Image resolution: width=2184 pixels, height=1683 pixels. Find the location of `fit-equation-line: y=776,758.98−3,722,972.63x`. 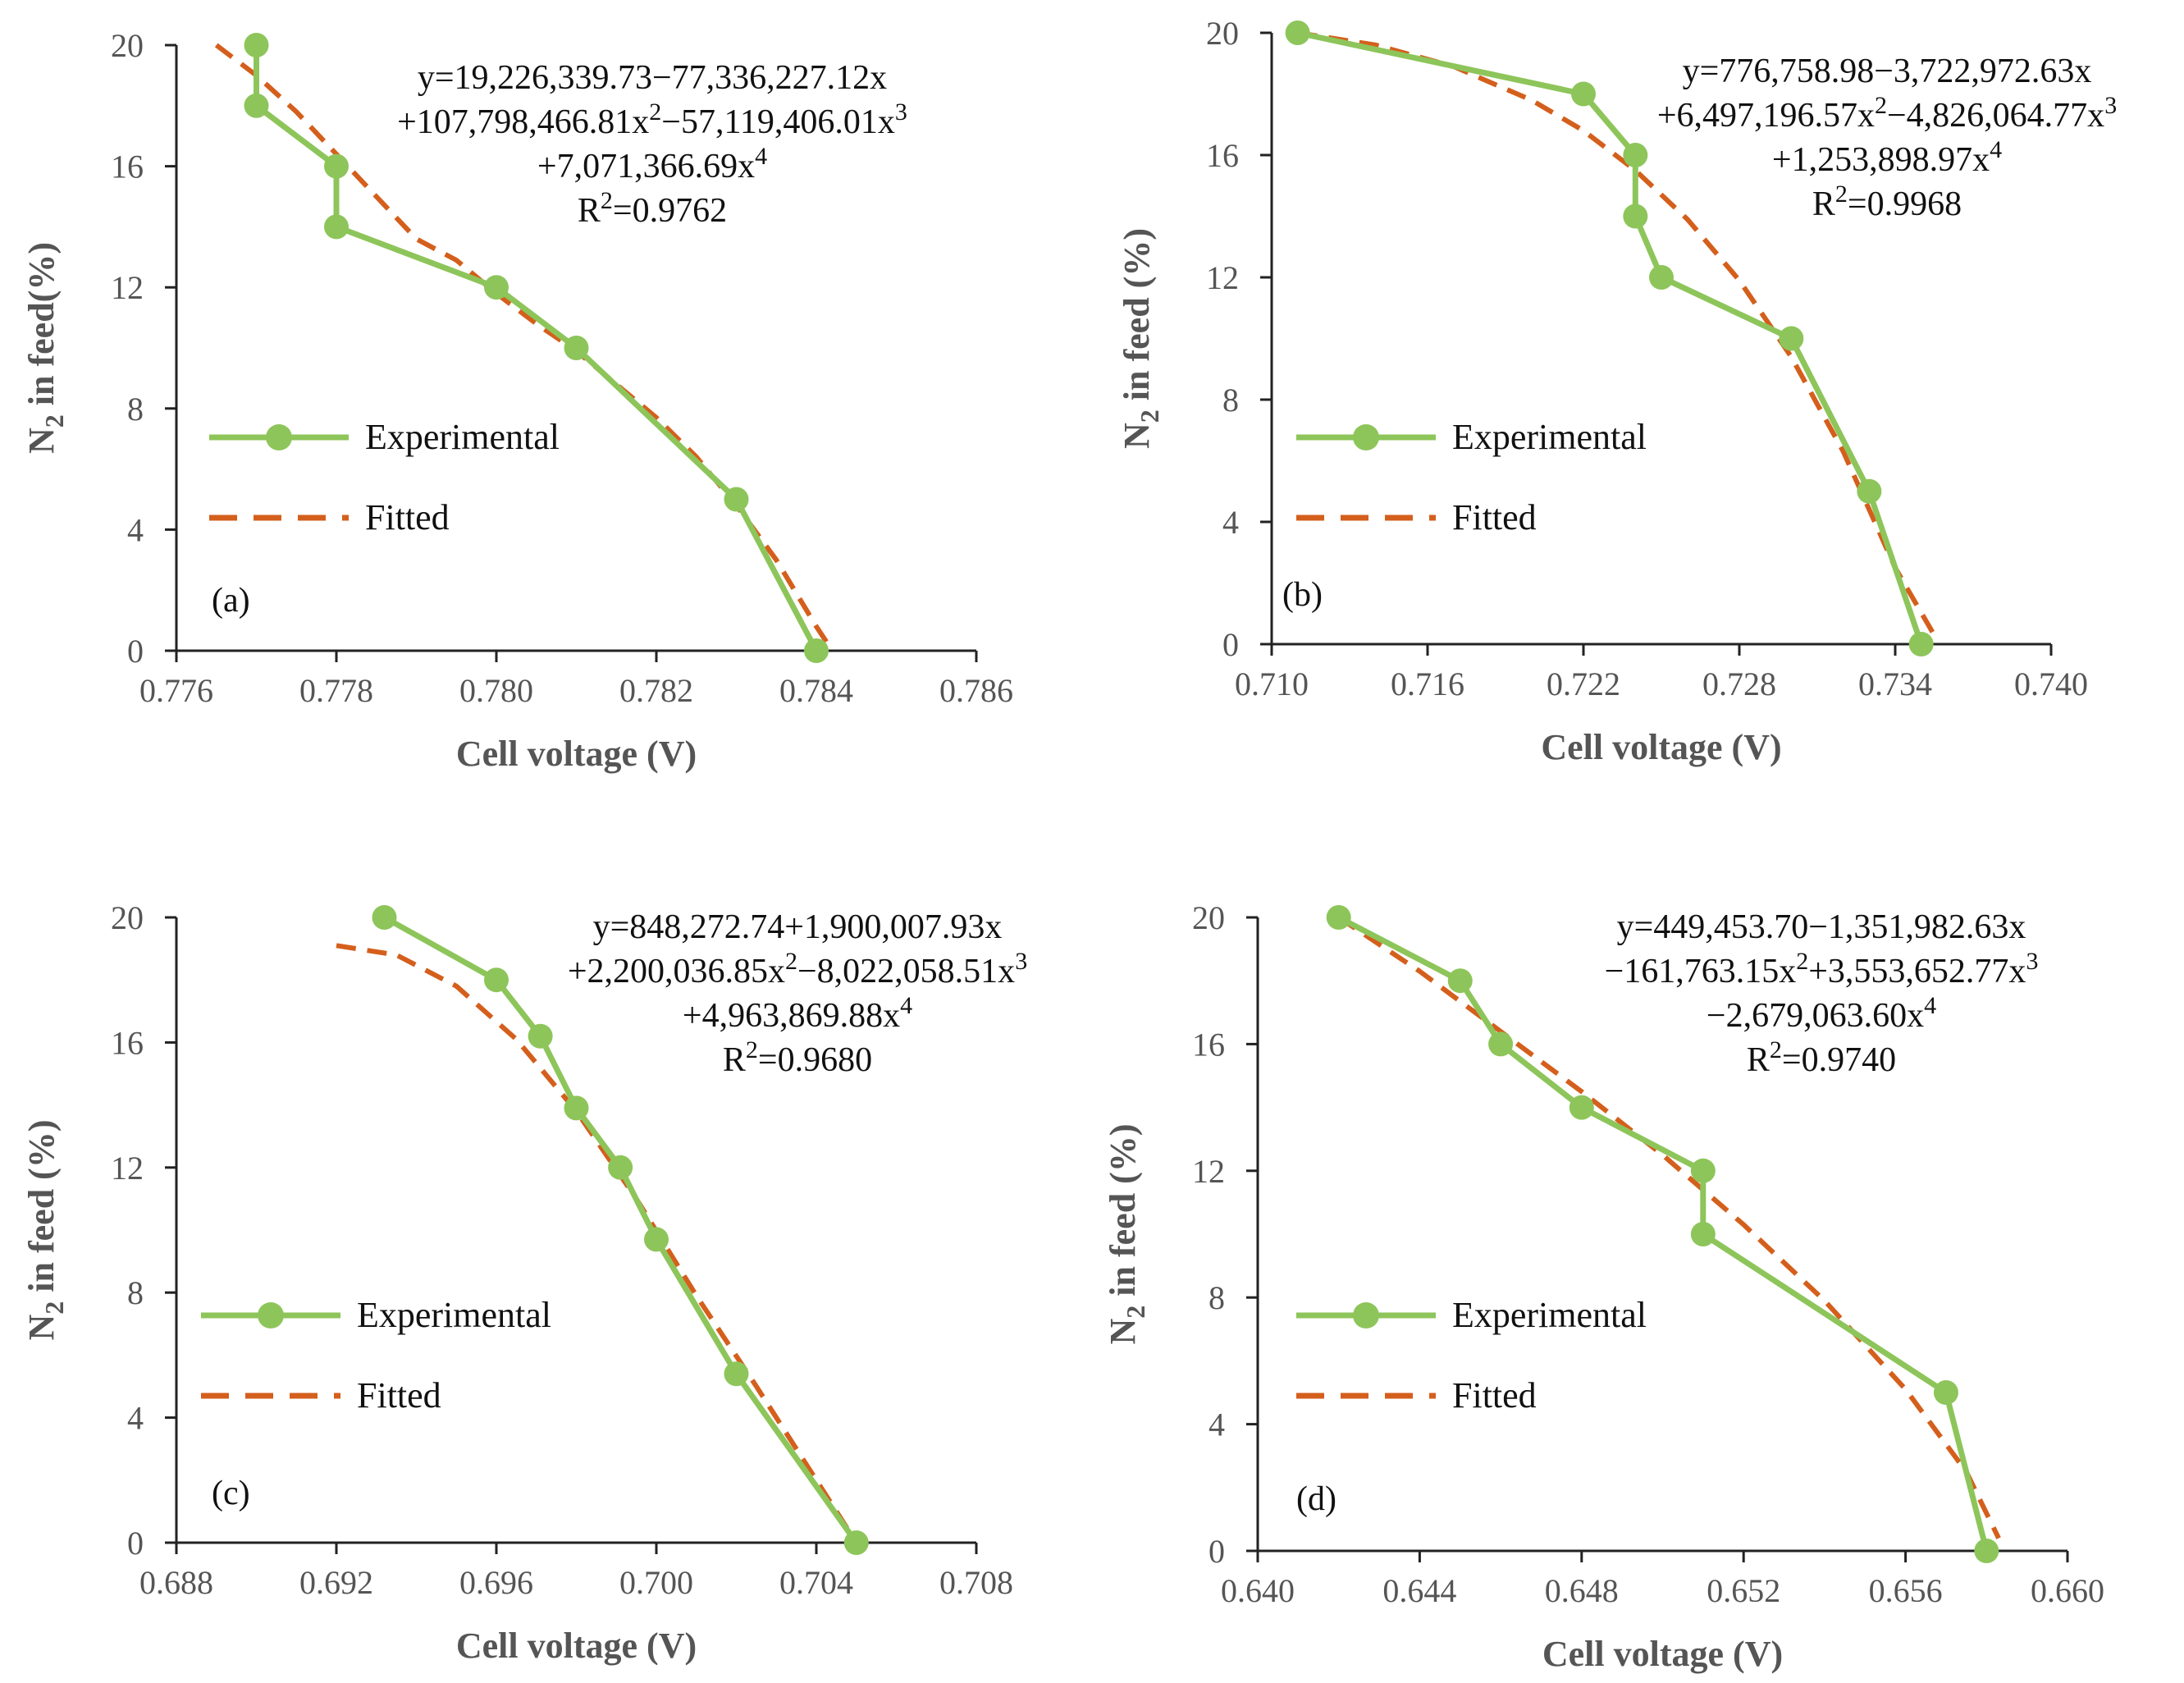

fit-equation-line: y=776,758.98−3,722,972.63x is located at coordinates (1888, 71).